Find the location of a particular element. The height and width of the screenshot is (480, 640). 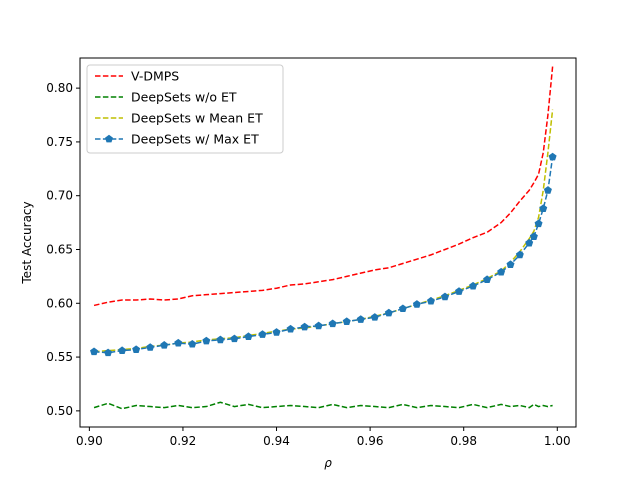

series-line is located at coordinates (323, 405).